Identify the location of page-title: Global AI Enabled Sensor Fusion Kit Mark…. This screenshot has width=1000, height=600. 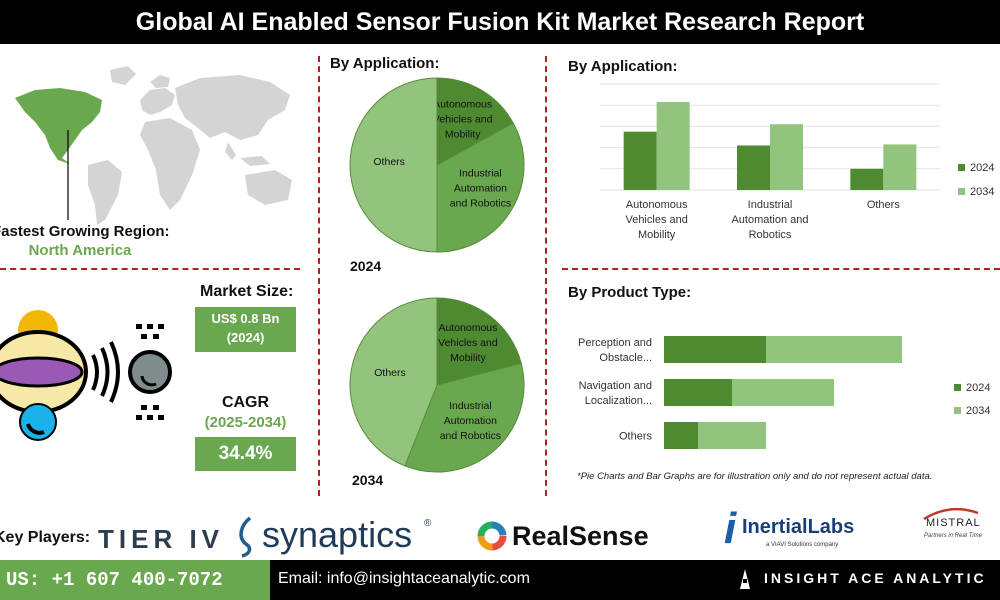
(500, 22).